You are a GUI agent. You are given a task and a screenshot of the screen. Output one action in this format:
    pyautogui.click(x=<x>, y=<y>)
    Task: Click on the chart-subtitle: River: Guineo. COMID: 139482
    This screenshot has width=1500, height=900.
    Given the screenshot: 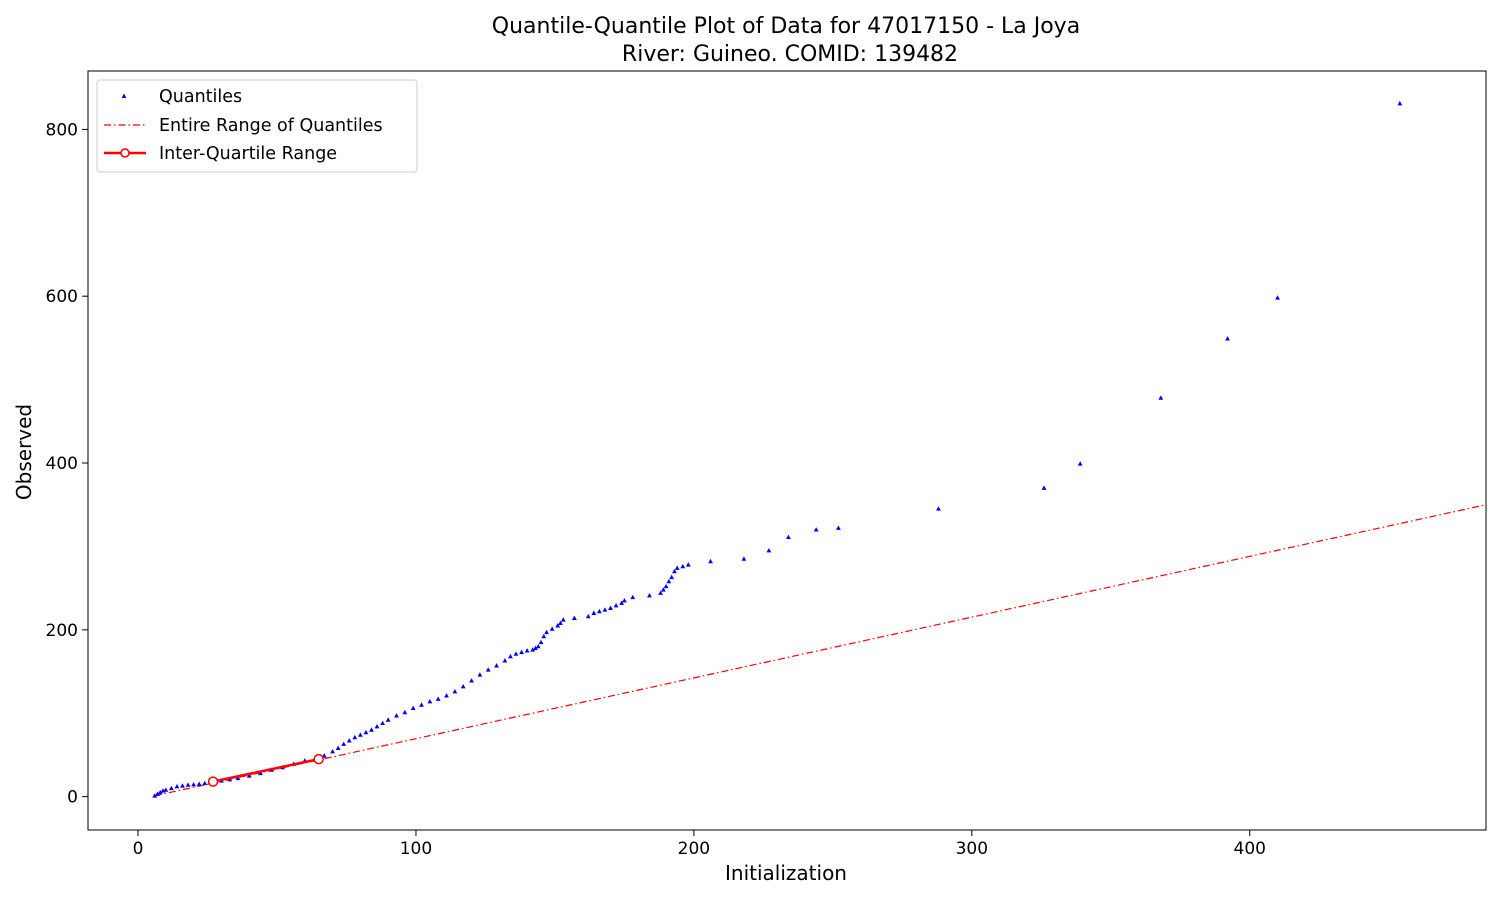 What is the action you would take?
    pyautogui.click(x=790, y=54)
    